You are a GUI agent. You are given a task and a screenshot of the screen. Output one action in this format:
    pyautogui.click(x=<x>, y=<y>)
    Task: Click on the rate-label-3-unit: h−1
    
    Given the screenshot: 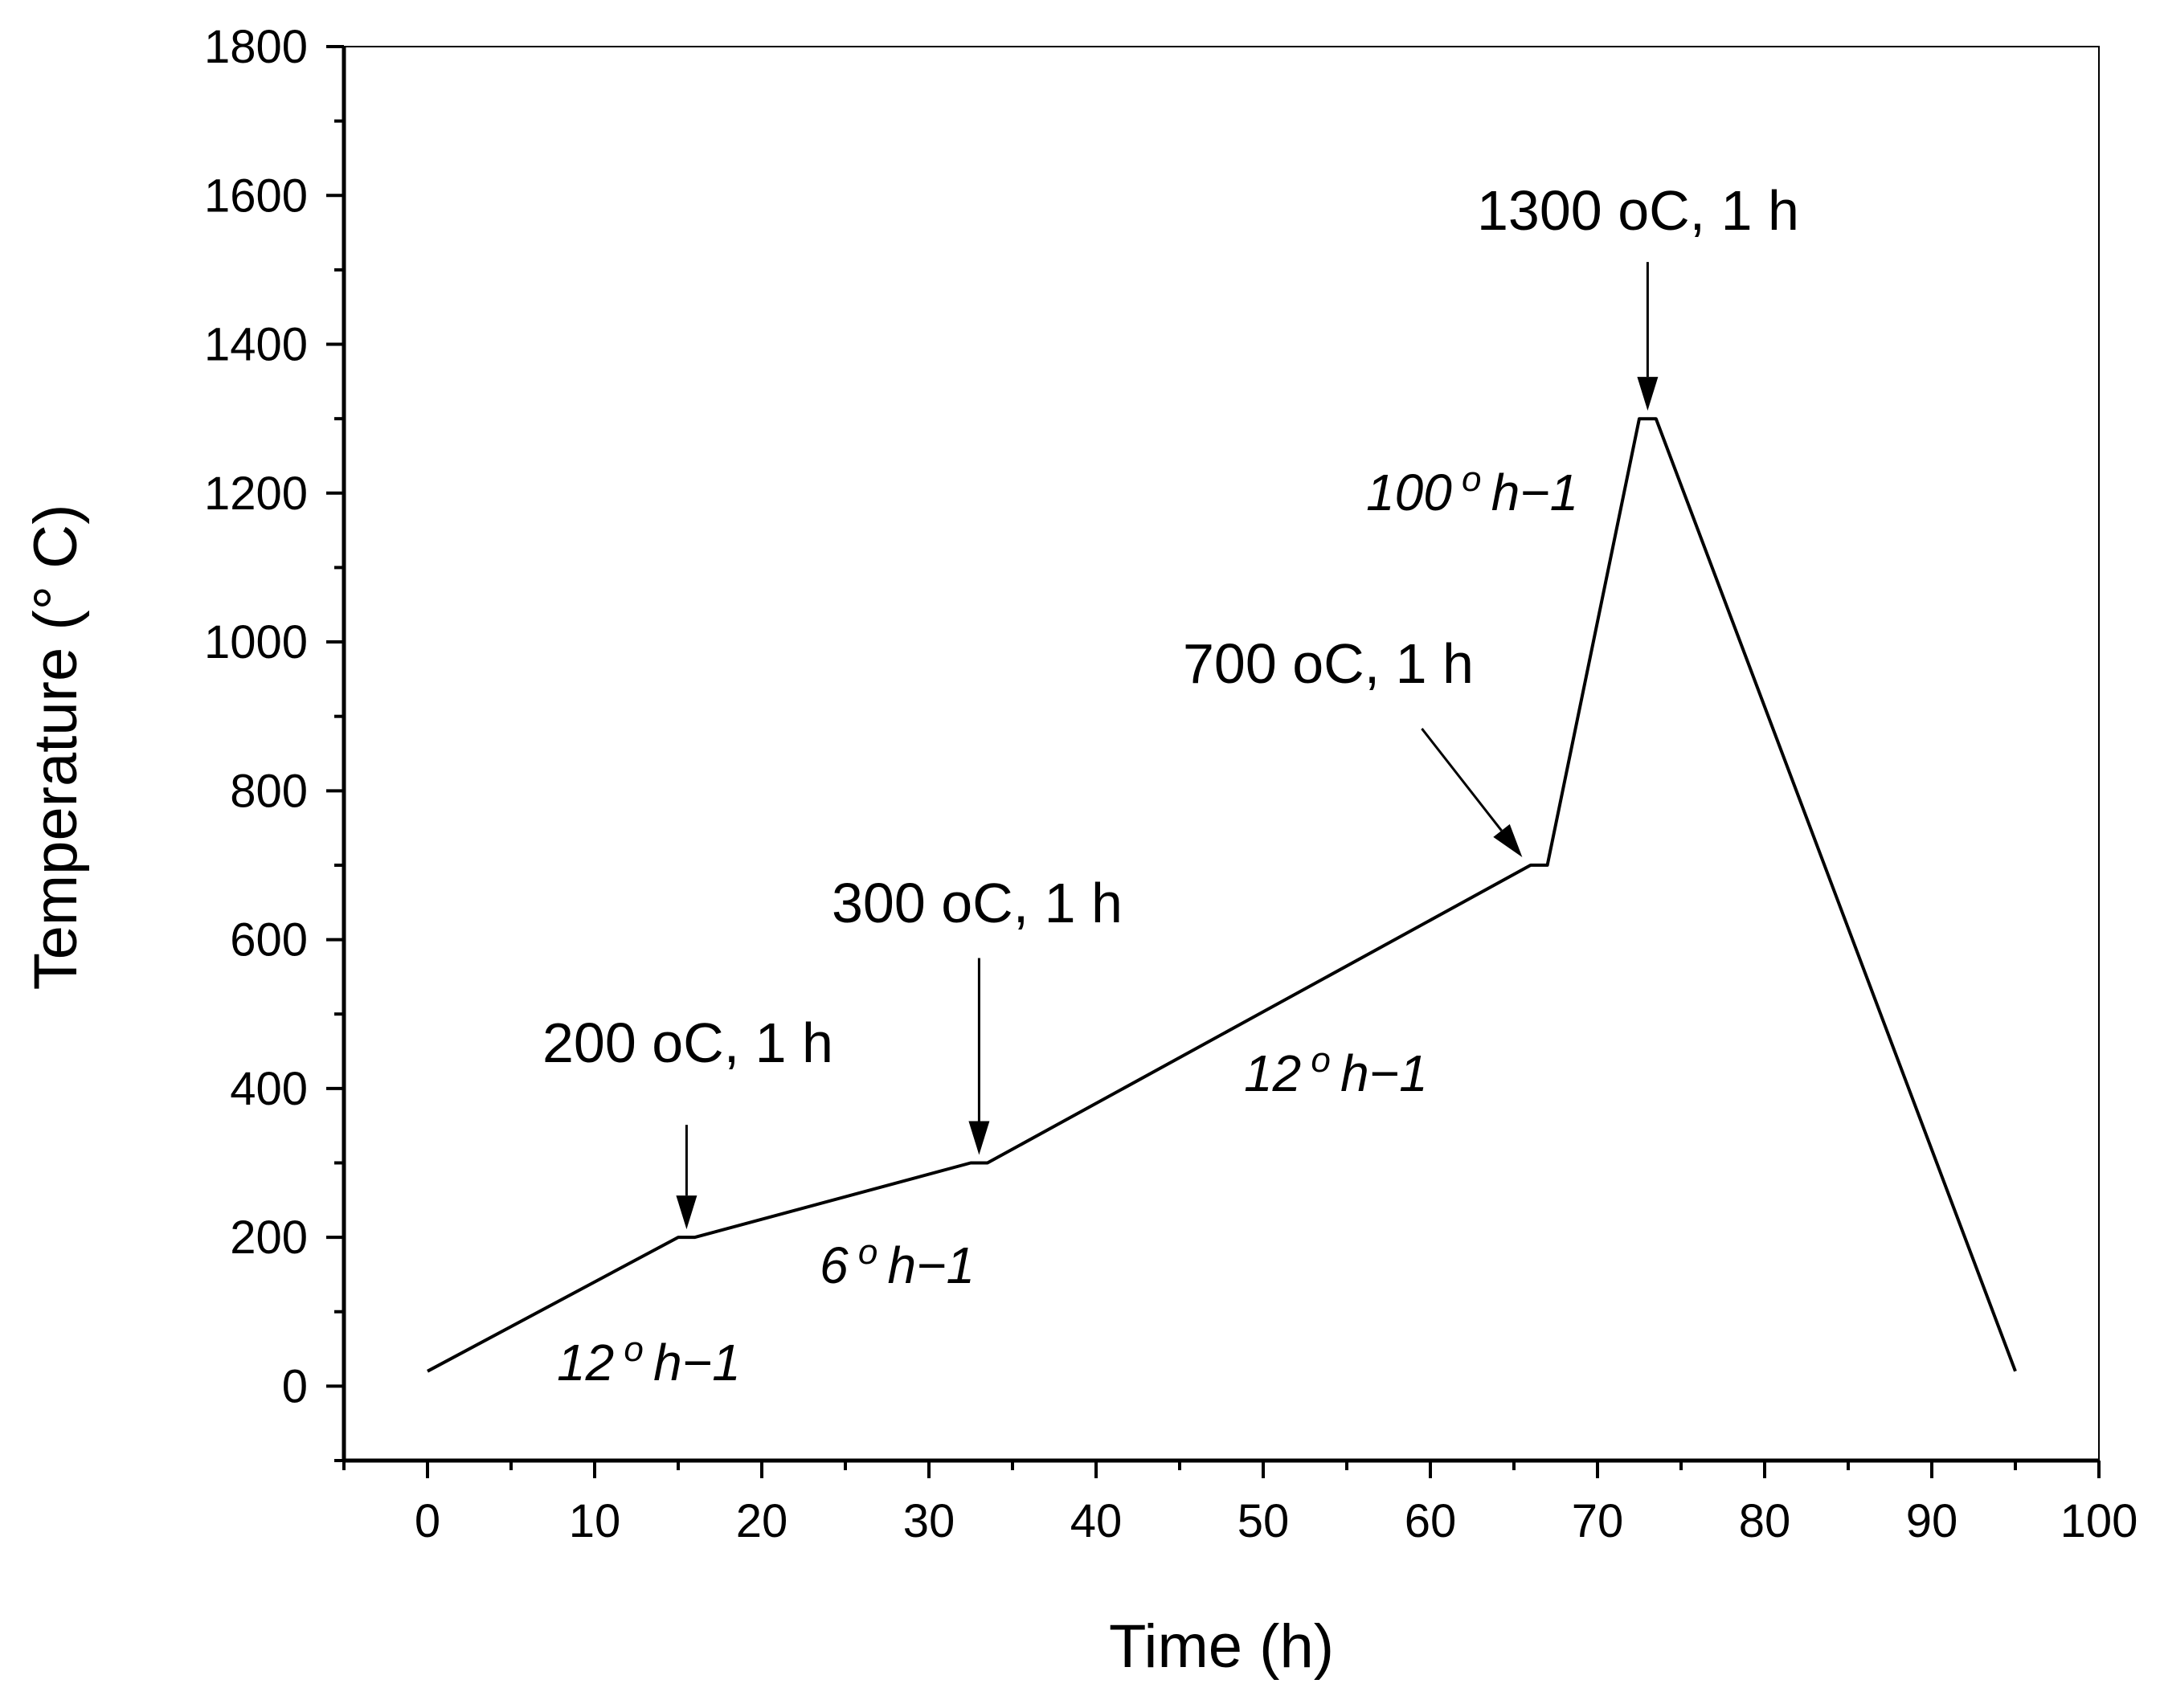 What is the action you would take?
    pyautogui.click(x=1384, y=1073)
    